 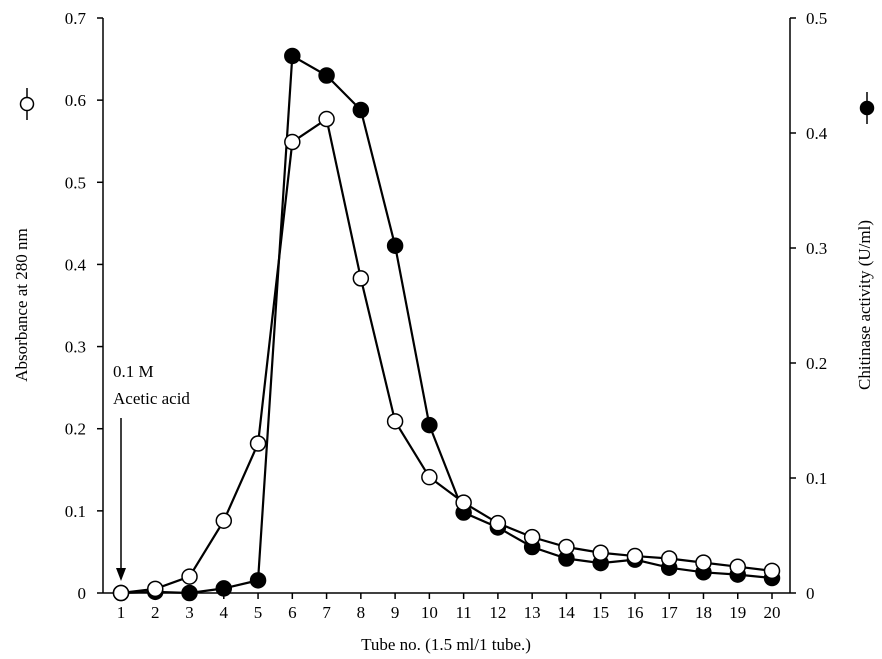 What do you see at coordinates (76, 18) in the screenshot?
I see `y-left-tick-label: 0.7` at bounding box center [76, 18].